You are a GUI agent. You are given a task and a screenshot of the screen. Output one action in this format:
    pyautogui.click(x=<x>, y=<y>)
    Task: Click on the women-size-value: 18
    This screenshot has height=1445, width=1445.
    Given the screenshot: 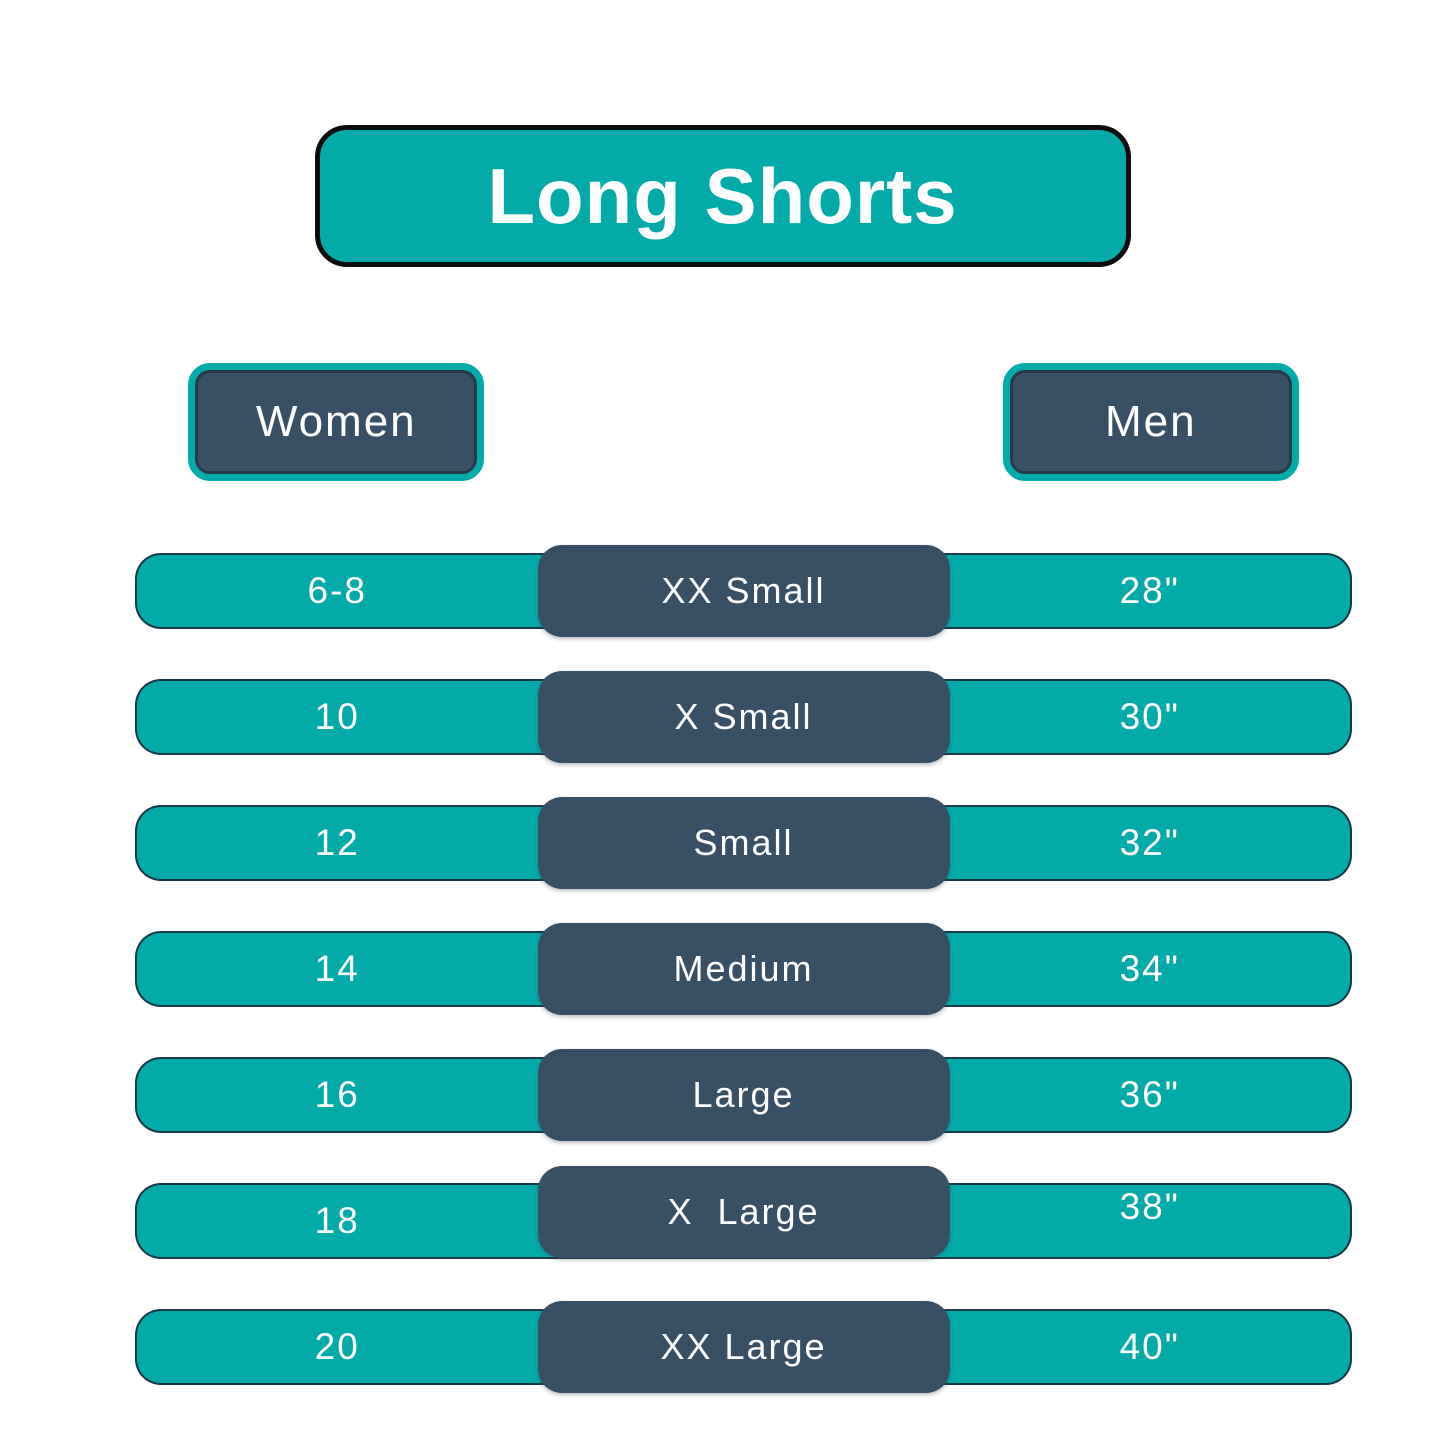 What is the action you would take?
    pyautogui.click(x=337, y=1220)
    